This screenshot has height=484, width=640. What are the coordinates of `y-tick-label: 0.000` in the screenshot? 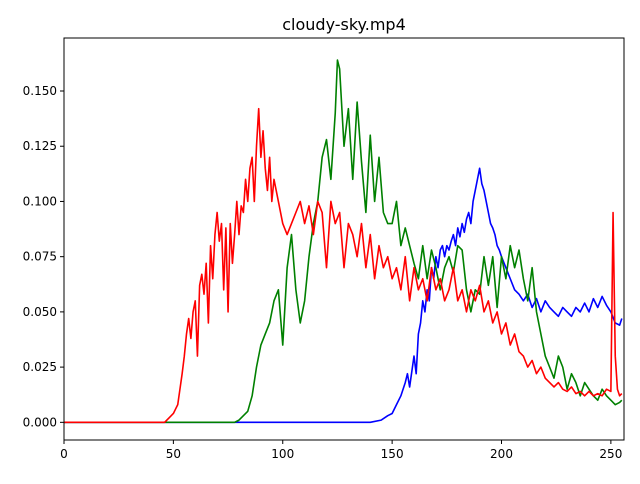 It's located at (40, 422).